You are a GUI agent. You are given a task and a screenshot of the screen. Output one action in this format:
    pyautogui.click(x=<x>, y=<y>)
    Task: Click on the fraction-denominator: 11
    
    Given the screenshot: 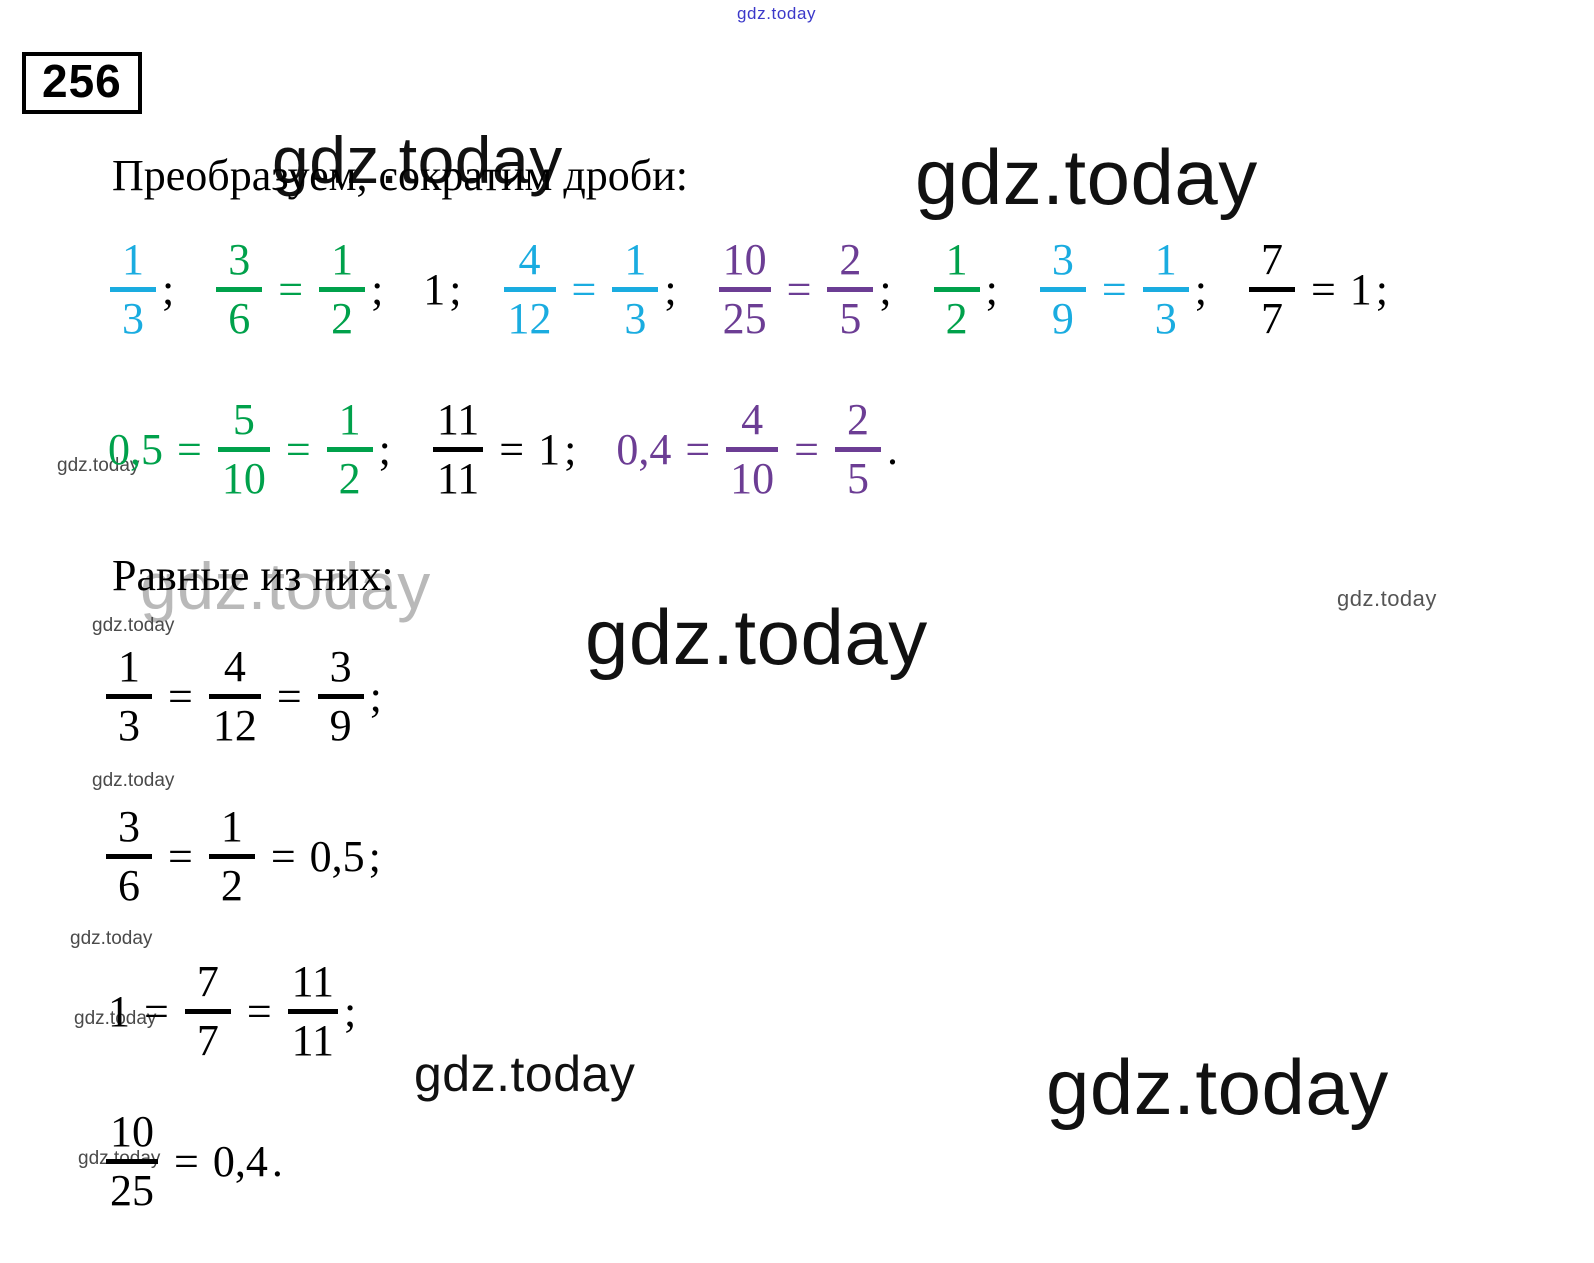 What is the action you would take?
    pyautogui.click(x=313, y=1040)
    